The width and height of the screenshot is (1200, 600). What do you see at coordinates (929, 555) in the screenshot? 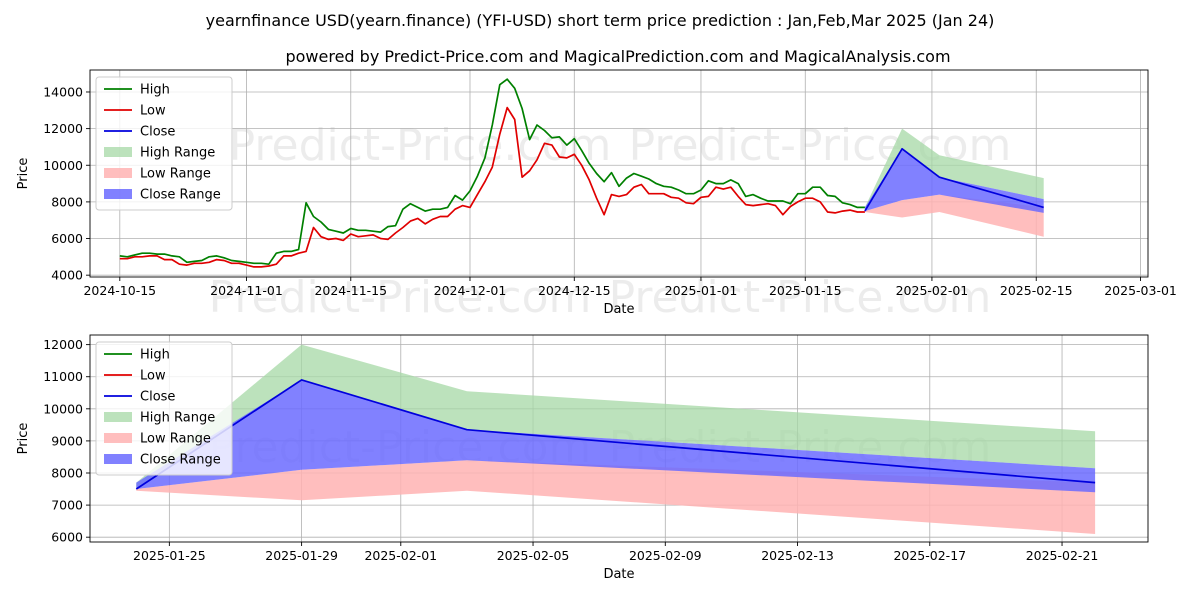
I see `bottom-x-tick-label-6: 2025-02-17` at bounding box center [929, 555].